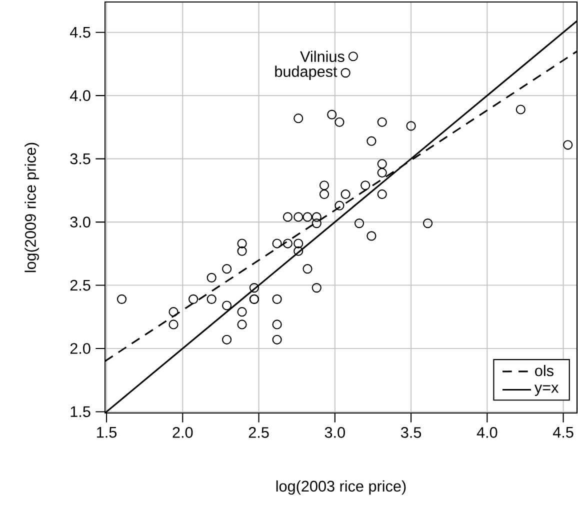 The height and width of the screenshot is (511, 578). I want to click on y-tick-label: 2.0, so click(80, 348).